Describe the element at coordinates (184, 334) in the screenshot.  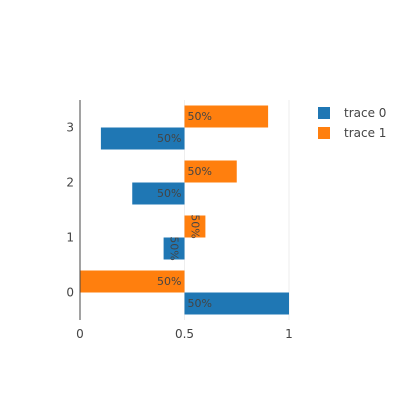
I see `x-tick-label: 0.5` at that location.